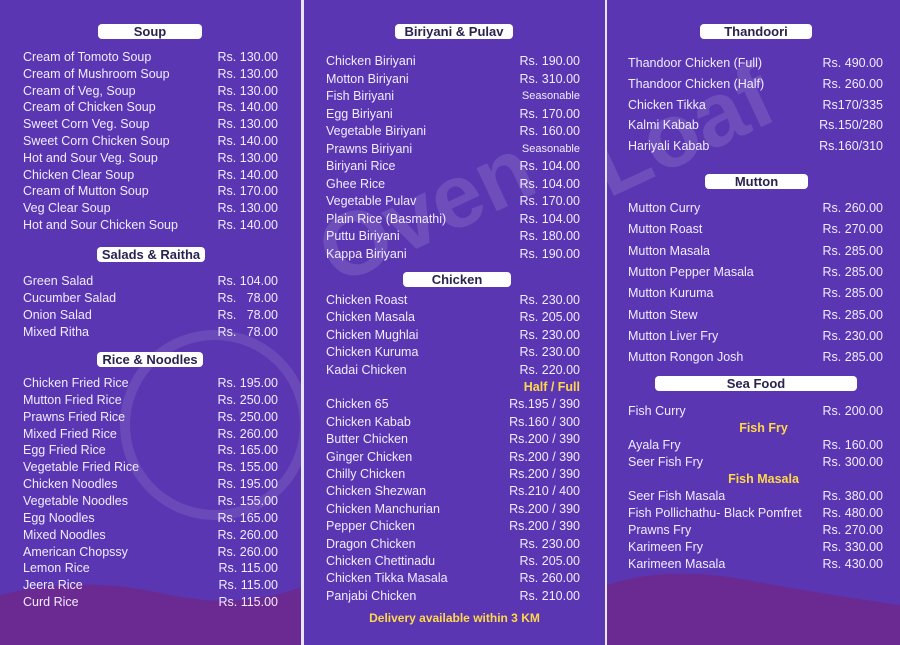 The height and width of the screenshot is (645, 900). Describe the element at coordinates (383, 508) in the screenshot. I see `item-name: Chicken Manchurian` at that location.